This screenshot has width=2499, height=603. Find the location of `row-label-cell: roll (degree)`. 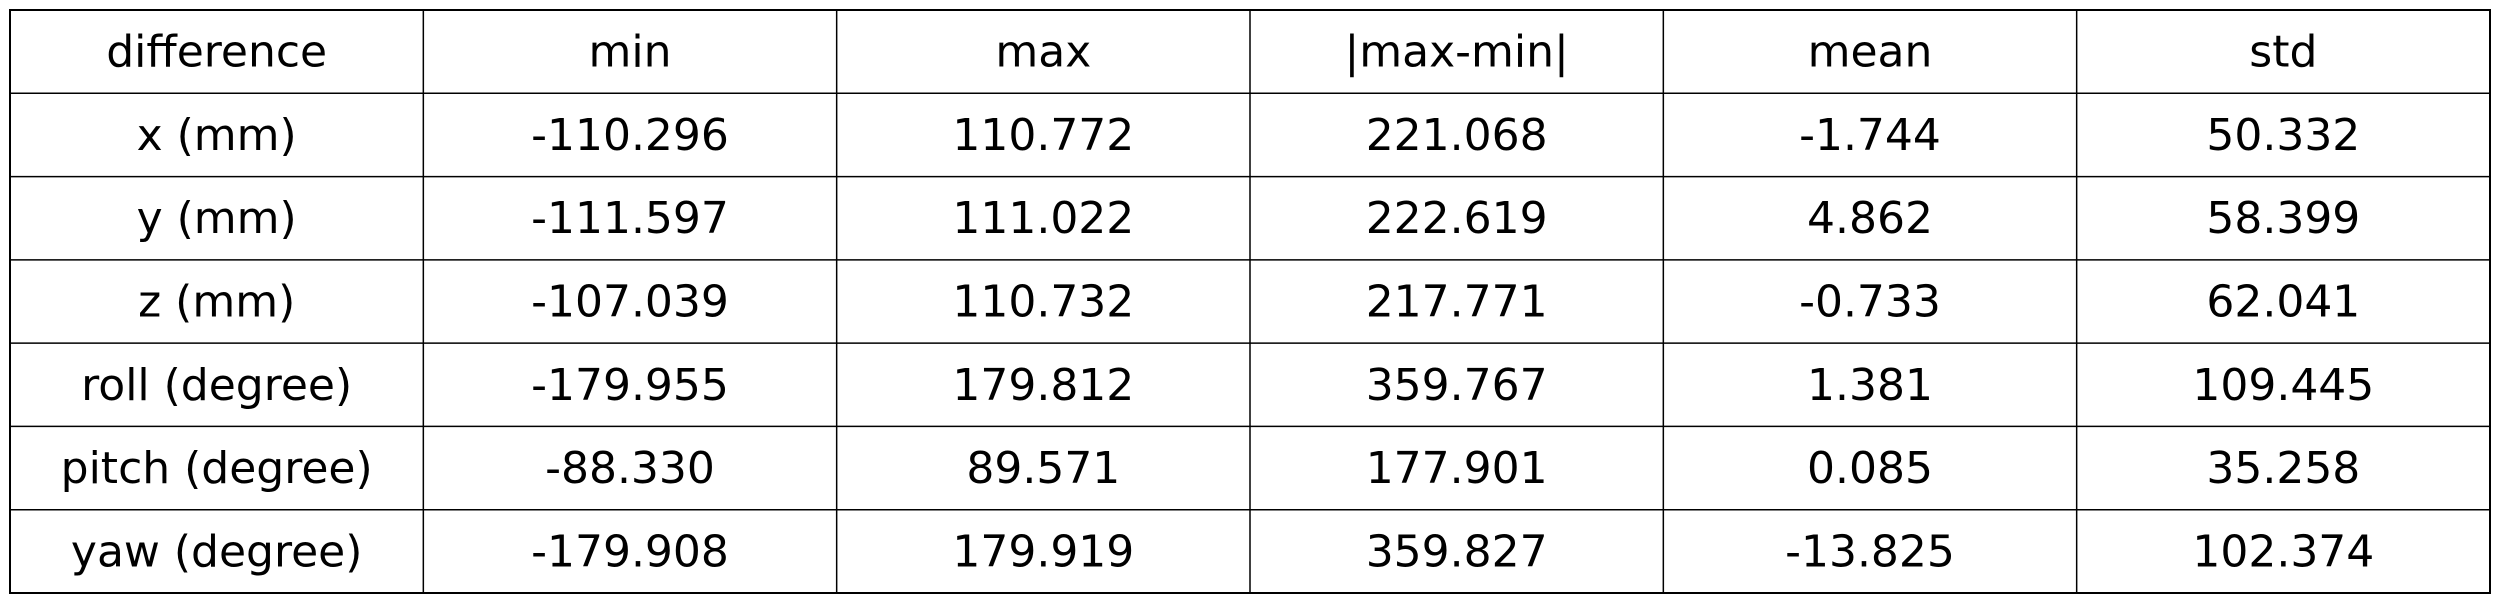

row-label-cell: roll (degree) is located at coordinates (216, 385).